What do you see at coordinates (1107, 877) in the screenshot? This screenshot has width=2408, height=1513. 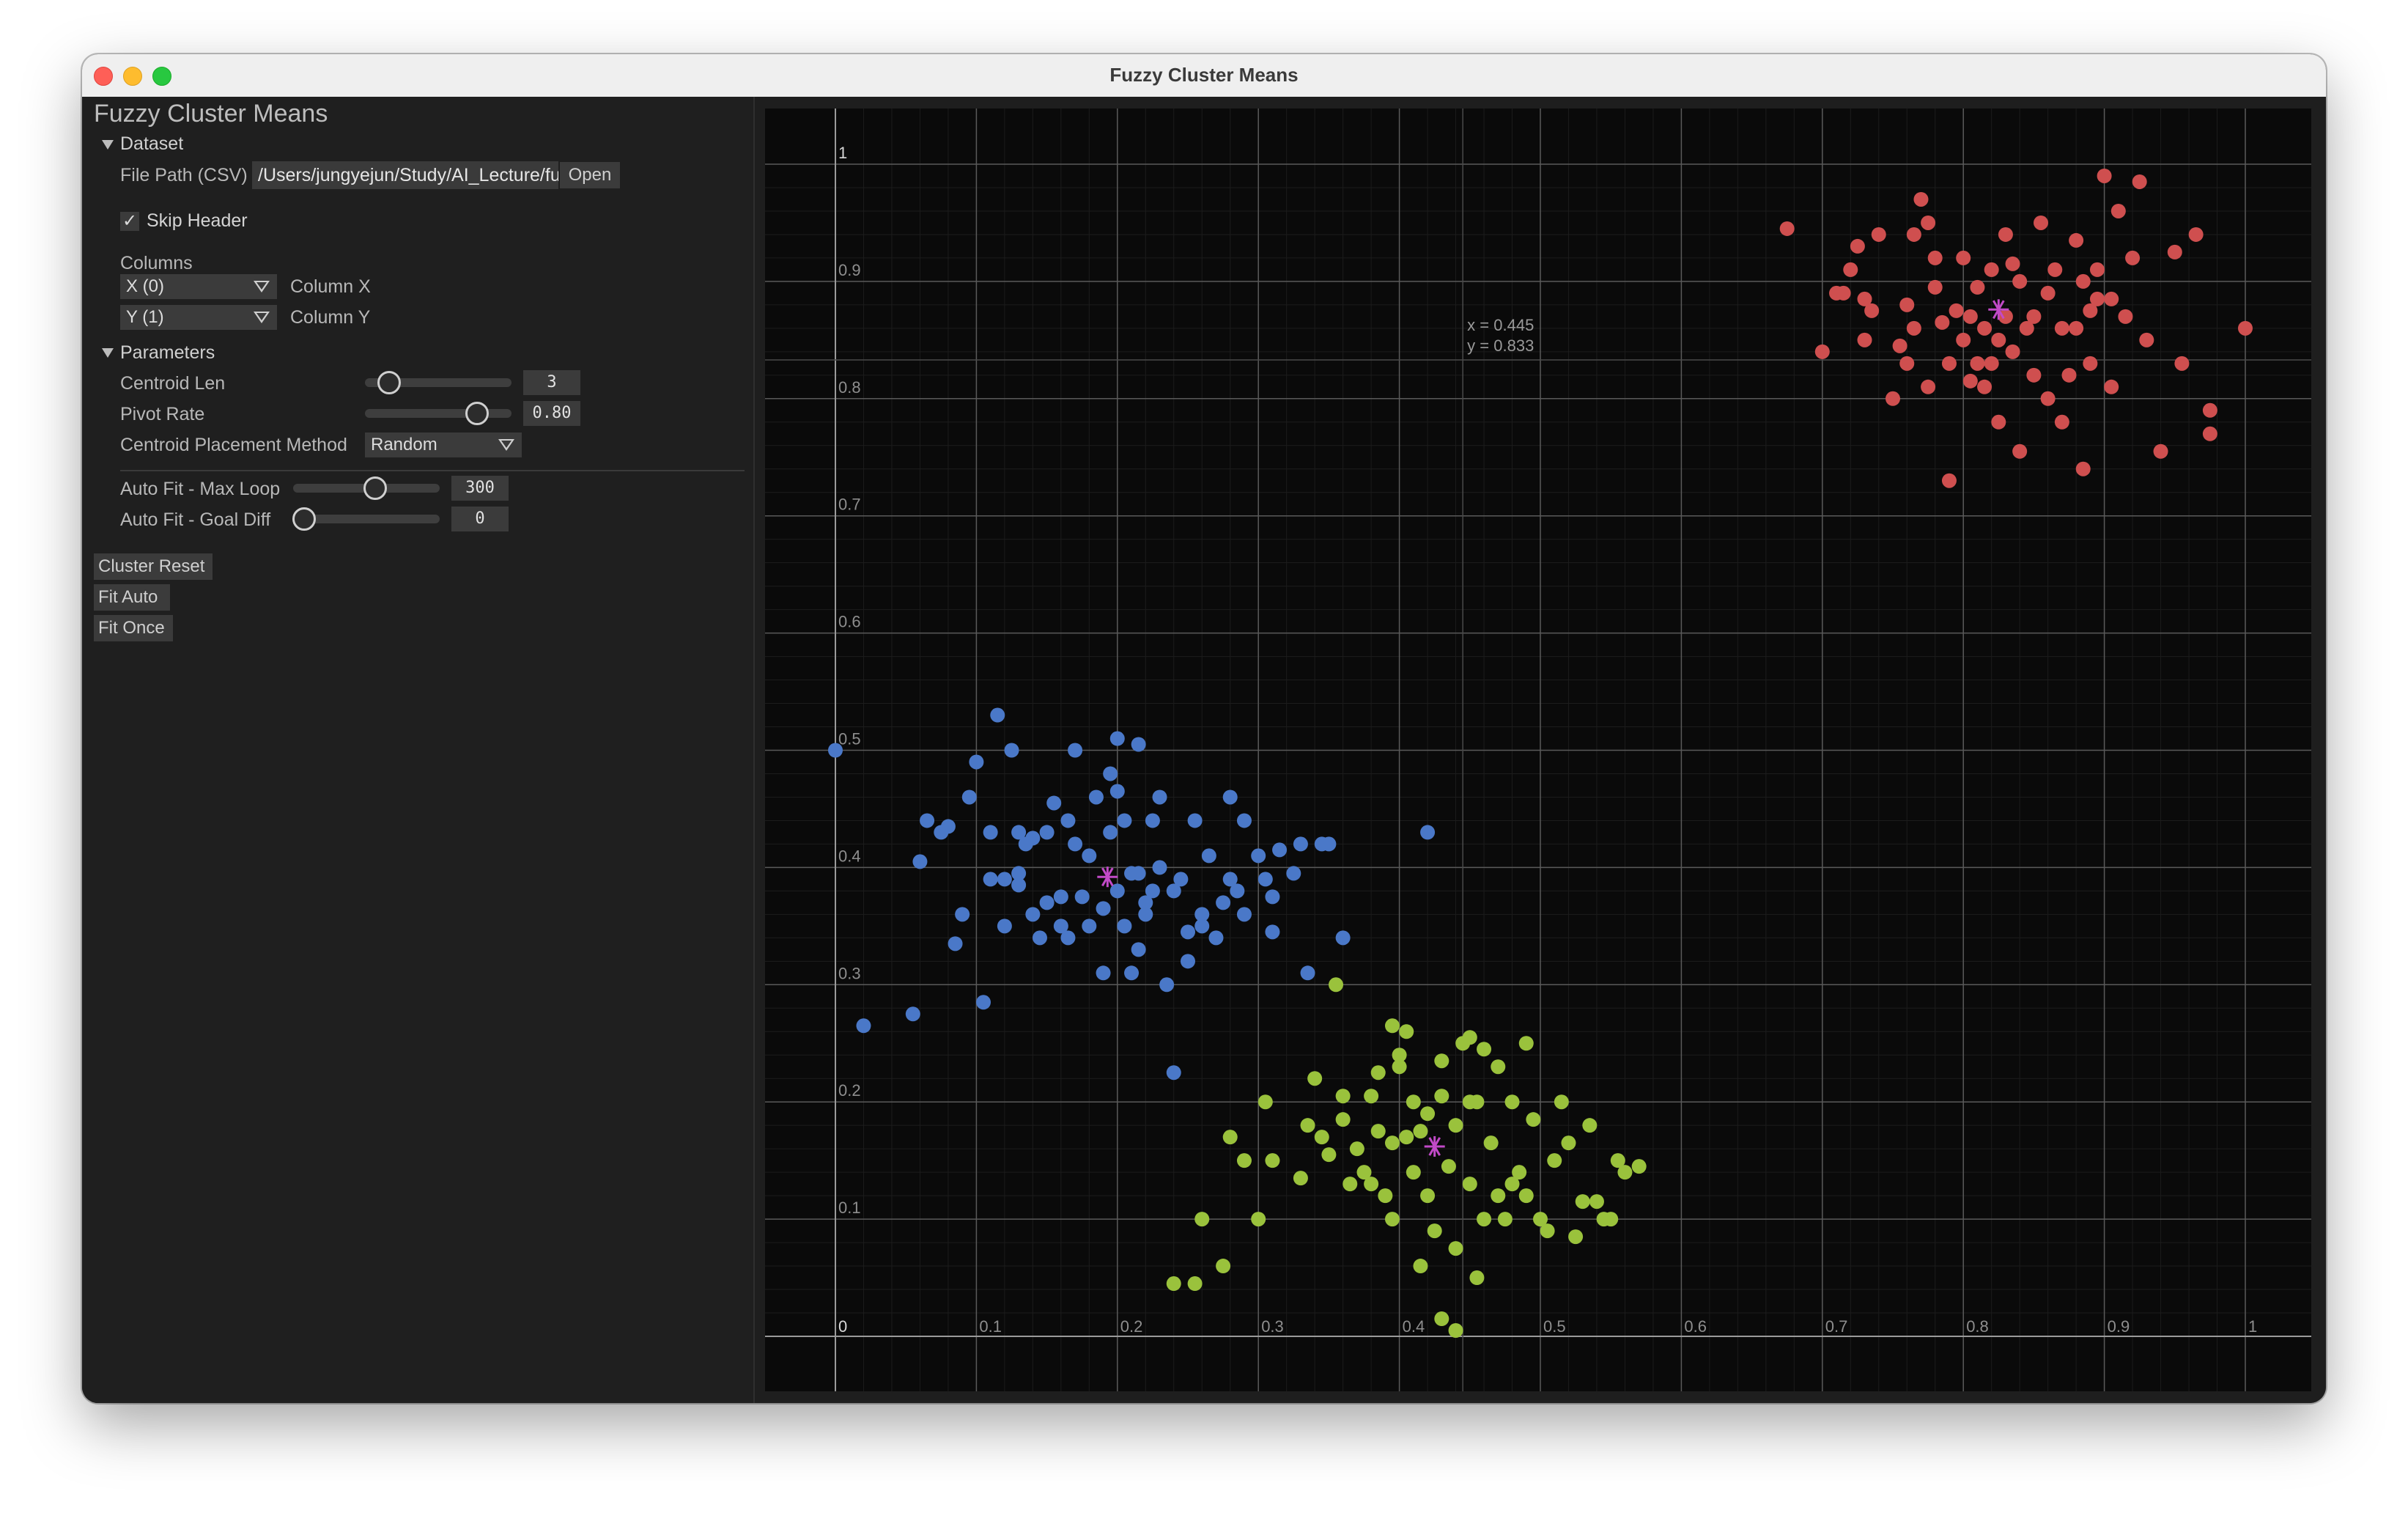 I see `centroid-marker` at bounding box center [1107, 877].